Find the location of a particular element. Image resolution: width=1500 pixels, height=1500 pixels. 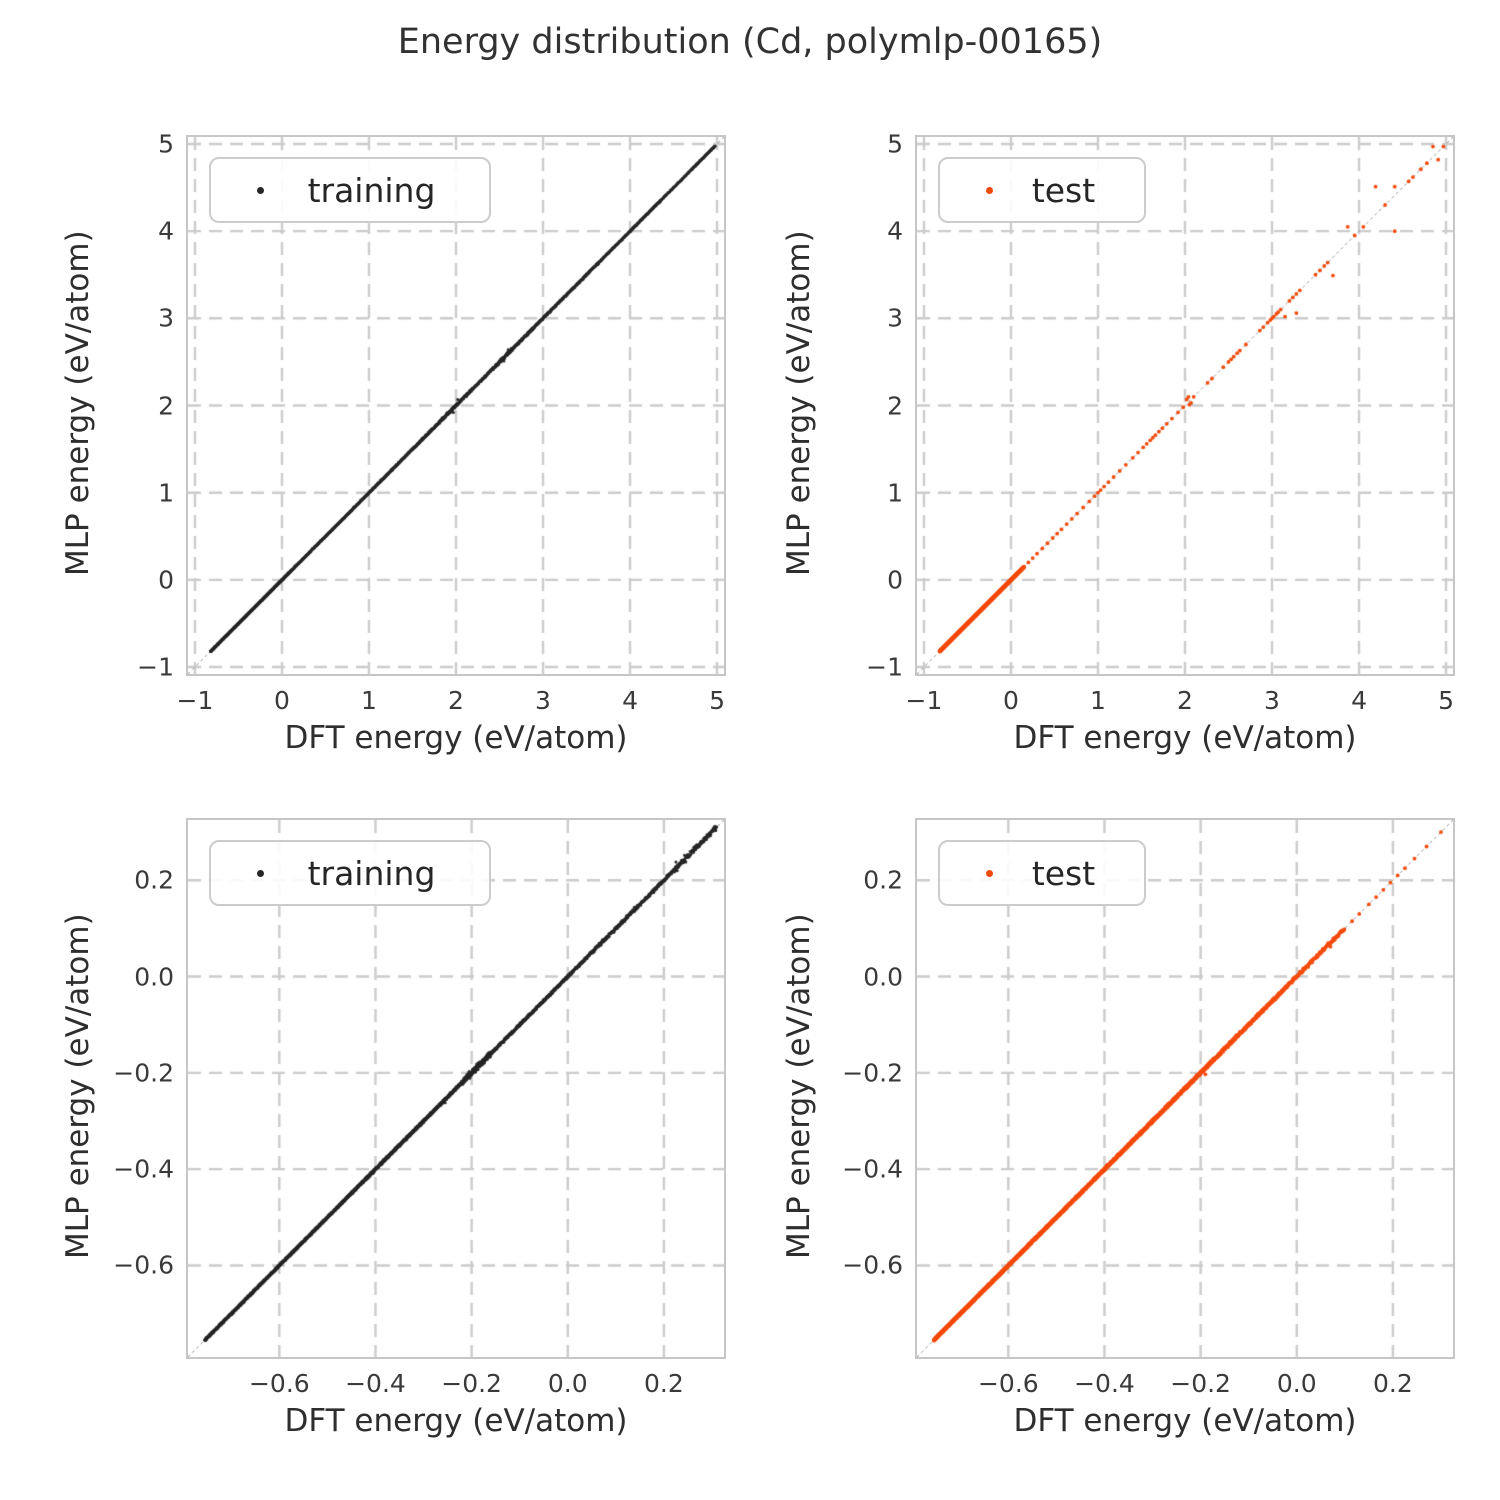

scatter-canvas-training-zoom is located at coordinates (456, 1088).